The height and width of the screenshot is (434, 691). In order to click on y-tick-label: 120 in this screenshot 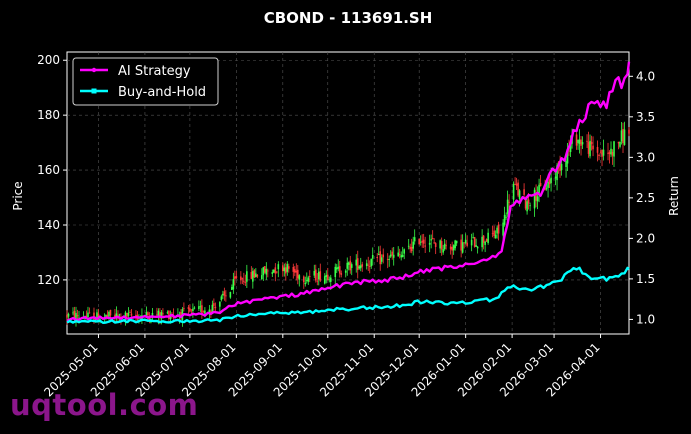, I will do `click(48, 280)`.